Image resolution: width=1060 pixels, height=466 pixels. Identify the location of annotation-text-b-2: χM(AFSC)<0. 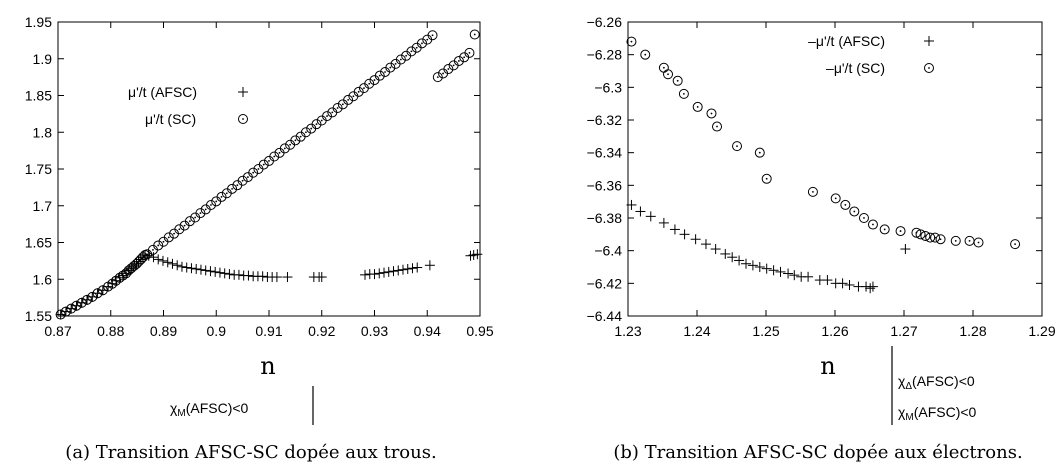
(937, 413).